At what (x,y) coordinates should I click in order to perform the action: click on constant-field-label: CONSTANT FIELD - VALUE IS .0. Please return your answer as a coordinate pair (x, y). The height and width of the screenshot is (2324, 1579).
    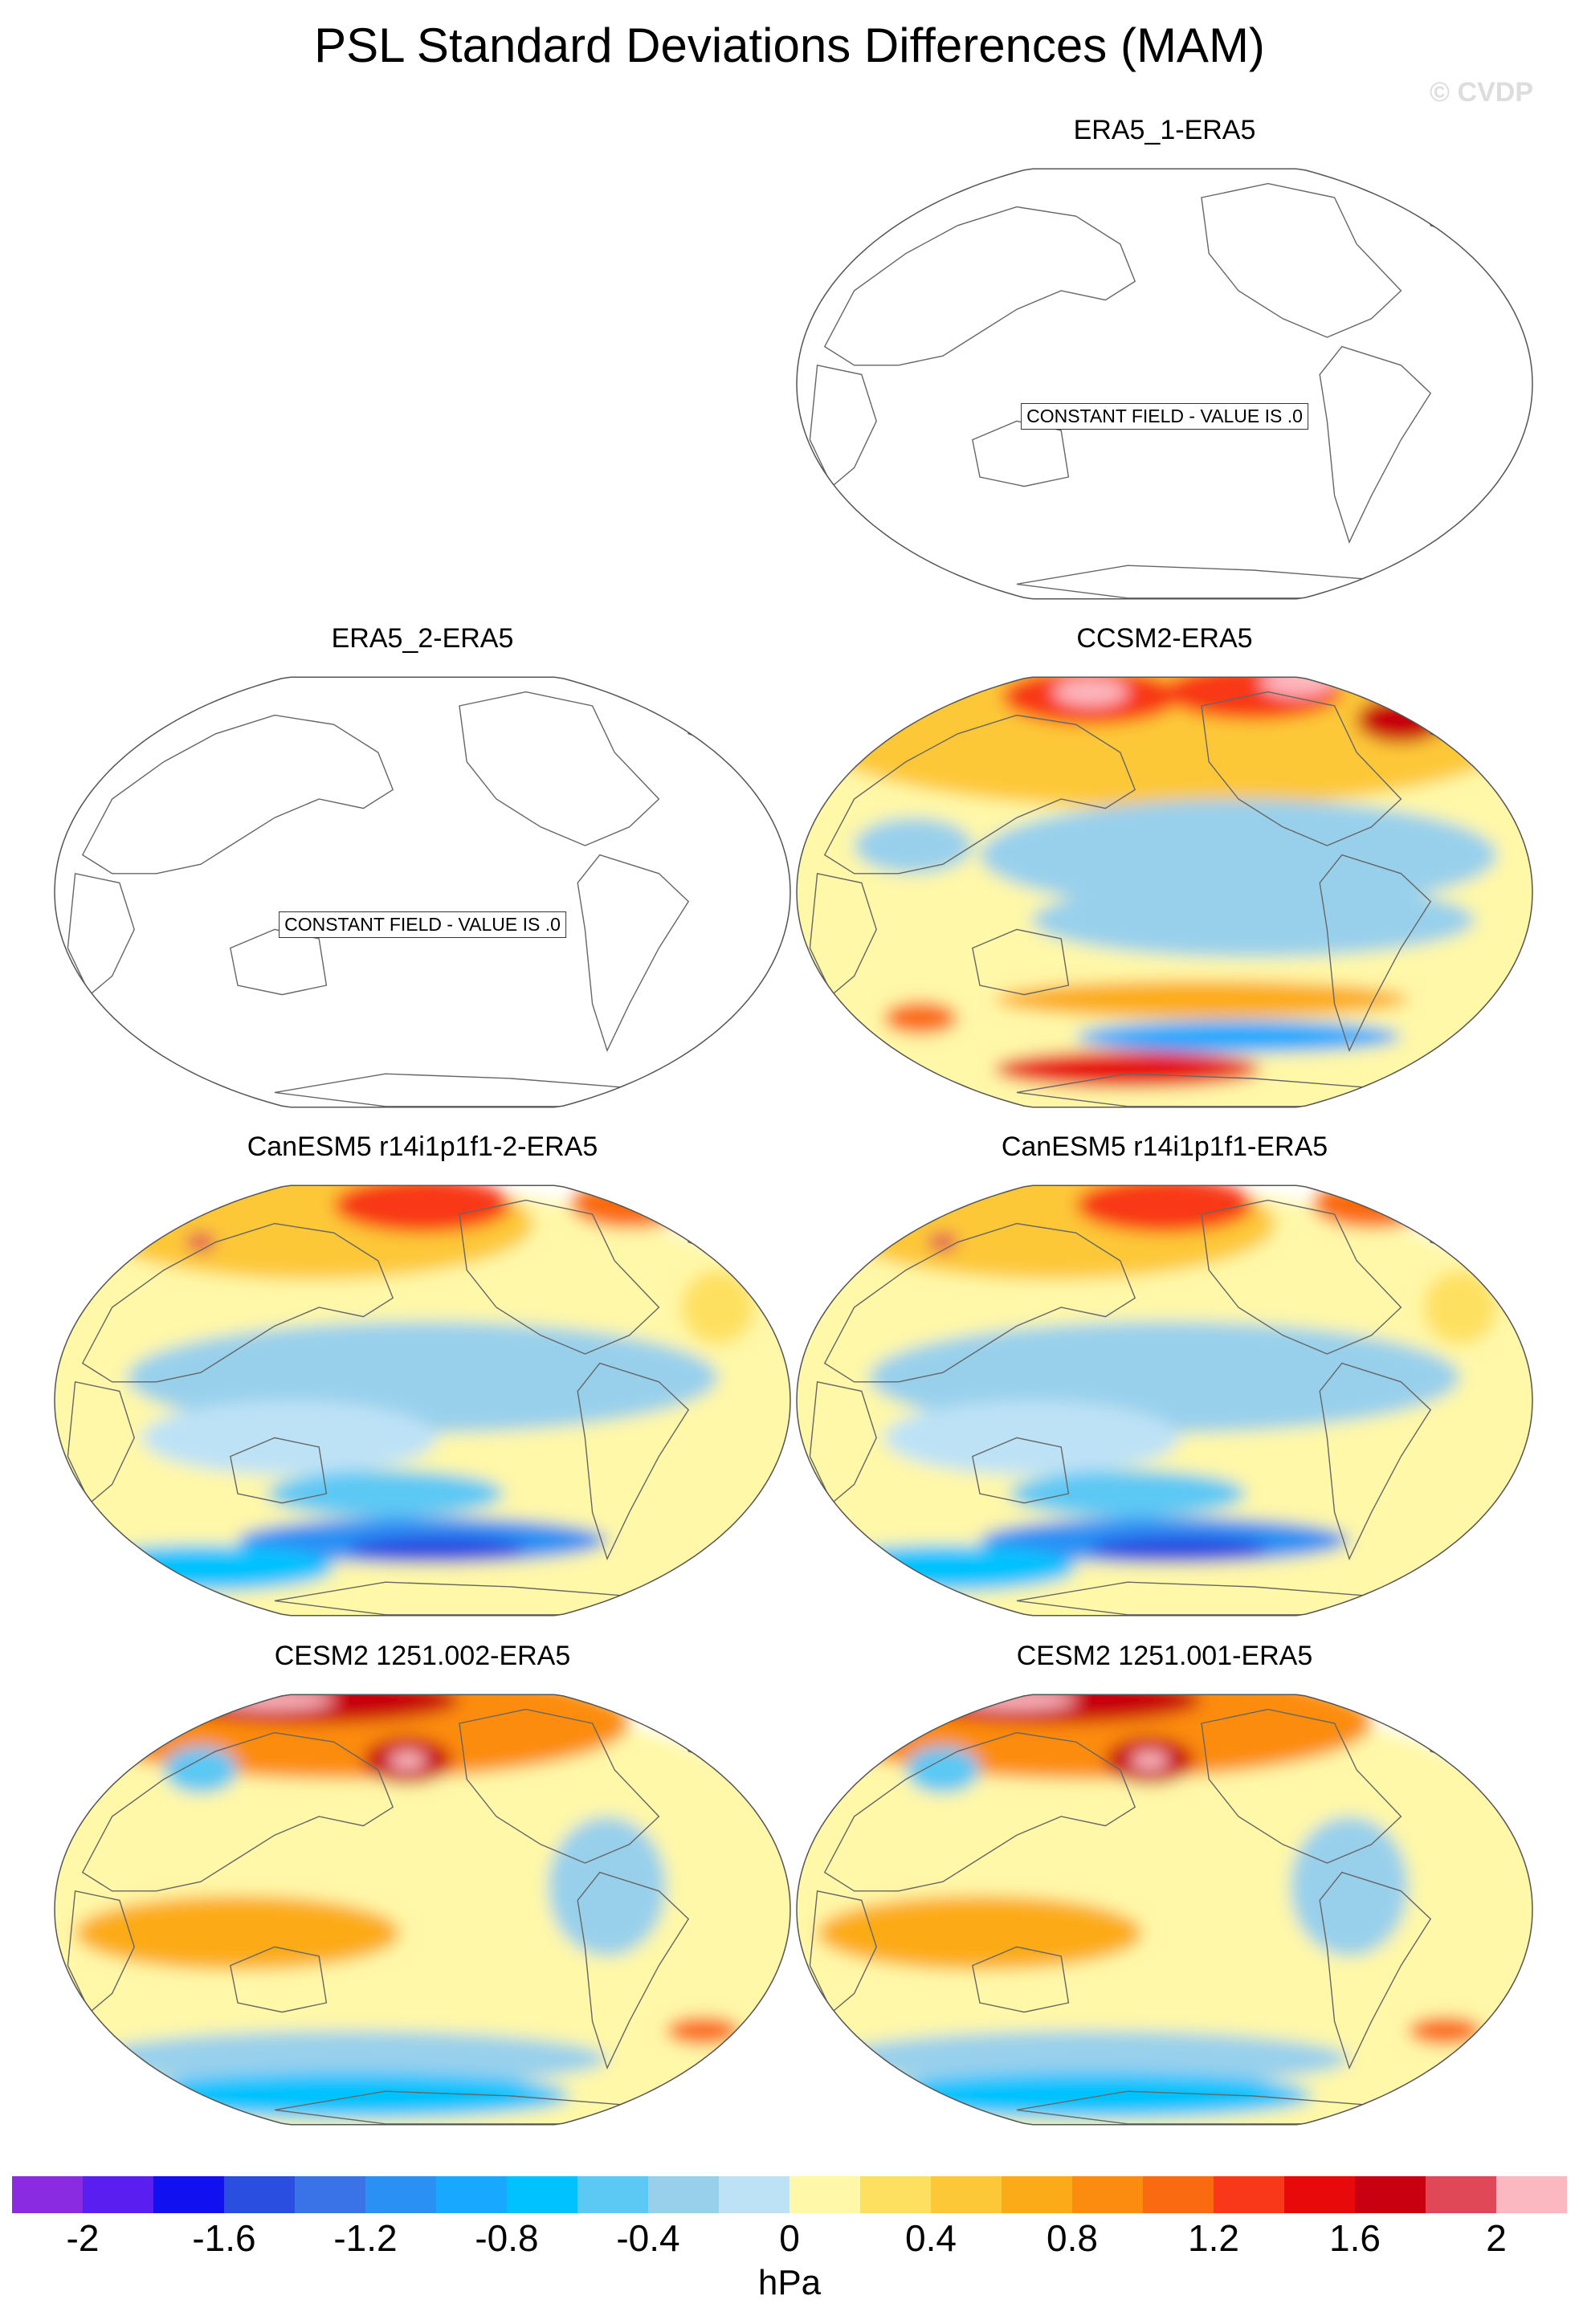
    Looking at the image, I should click on (422, 925).